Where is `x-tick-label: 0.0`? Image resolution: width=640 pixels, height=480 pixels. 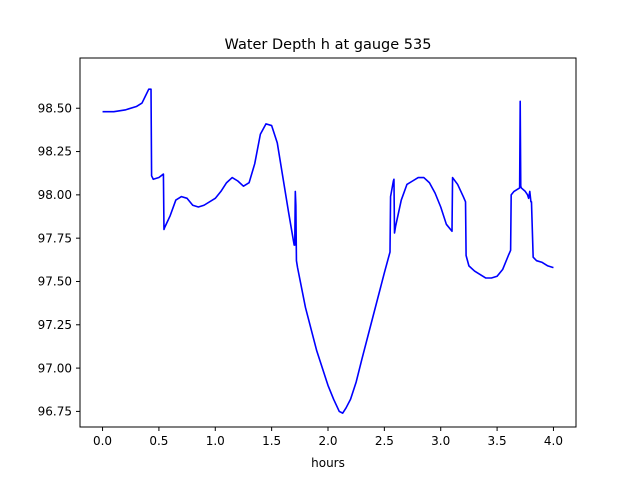 x-tick-label: 0.0 is located at coordinates (102, 441).